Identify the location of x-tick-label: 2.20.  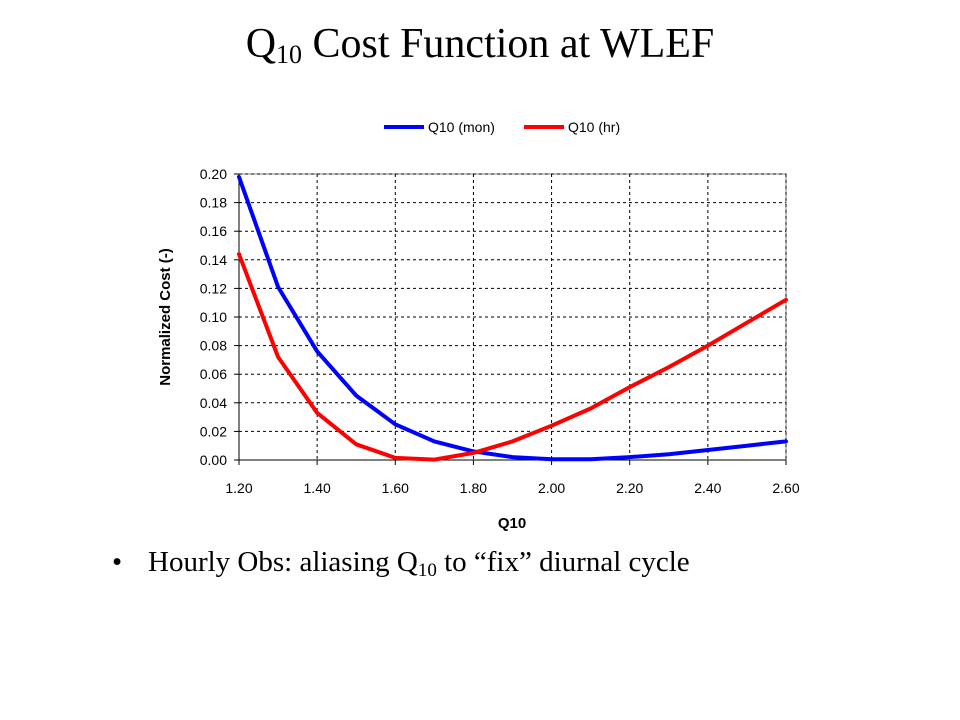
(629, 488).